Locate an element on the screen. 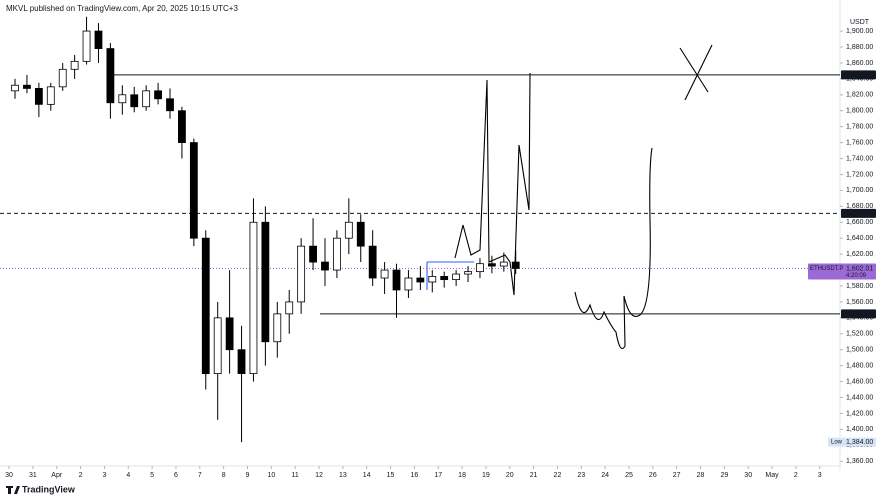  y-tick-label: 1,440.00 is located at coordinates (859, 397).